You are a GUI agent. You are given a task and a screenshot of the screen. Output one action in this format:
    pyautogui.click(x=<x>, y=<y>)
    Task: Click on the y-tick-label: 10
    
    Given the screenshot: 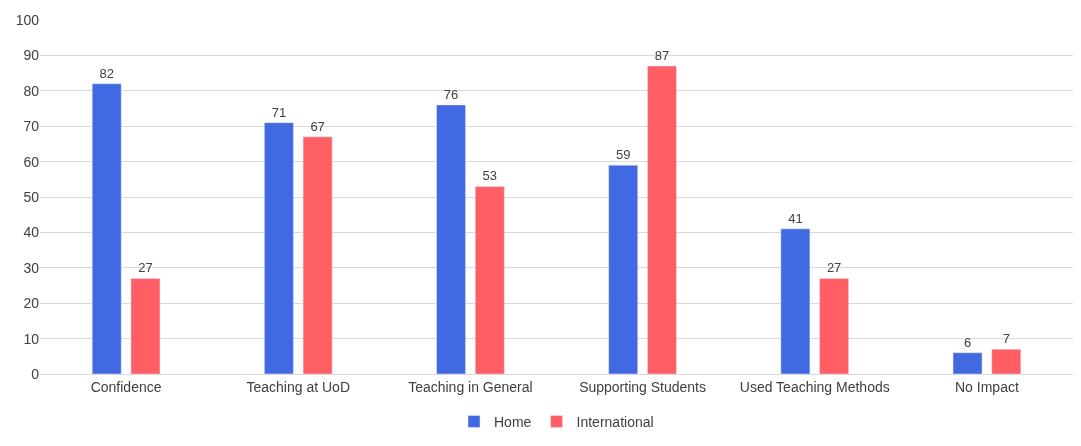 What is the action you would take?
    pyautogui.click(x=31, y=338)
    